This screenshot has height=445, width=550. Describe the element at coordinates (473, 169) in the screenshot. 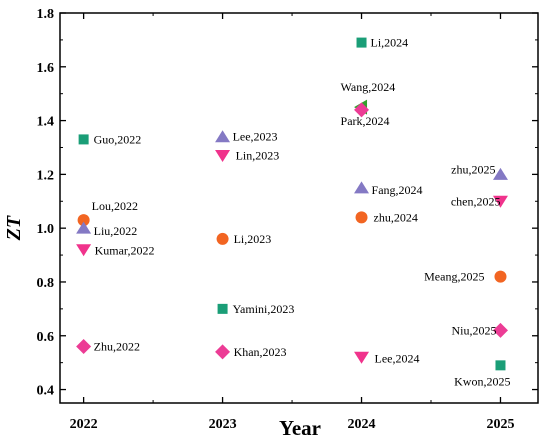

I see `data-label: zhu,2025` at that location.